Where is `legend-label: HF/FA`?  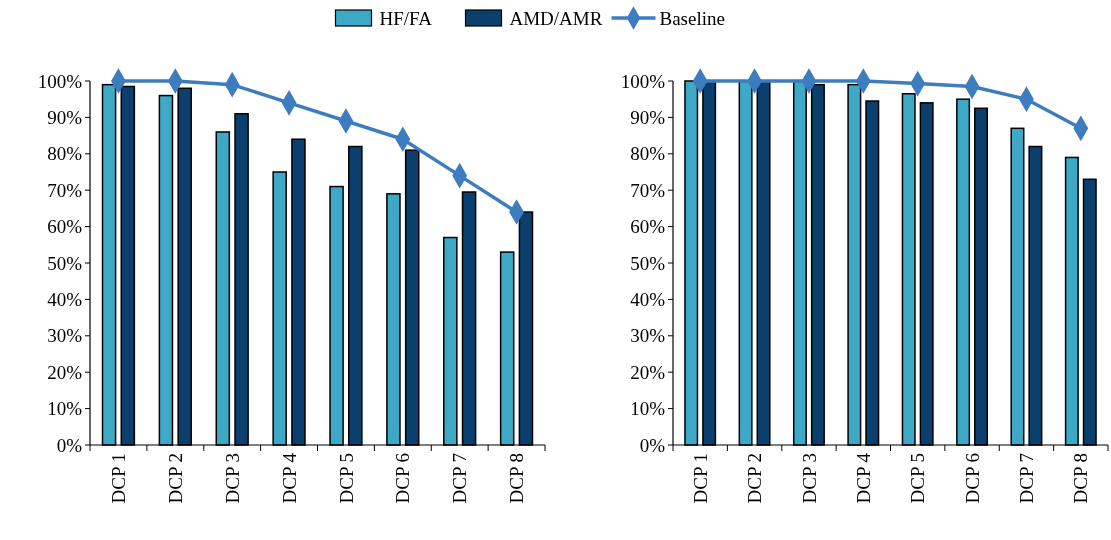 legend-label: HF/FA is located at coordinates (406, 18).